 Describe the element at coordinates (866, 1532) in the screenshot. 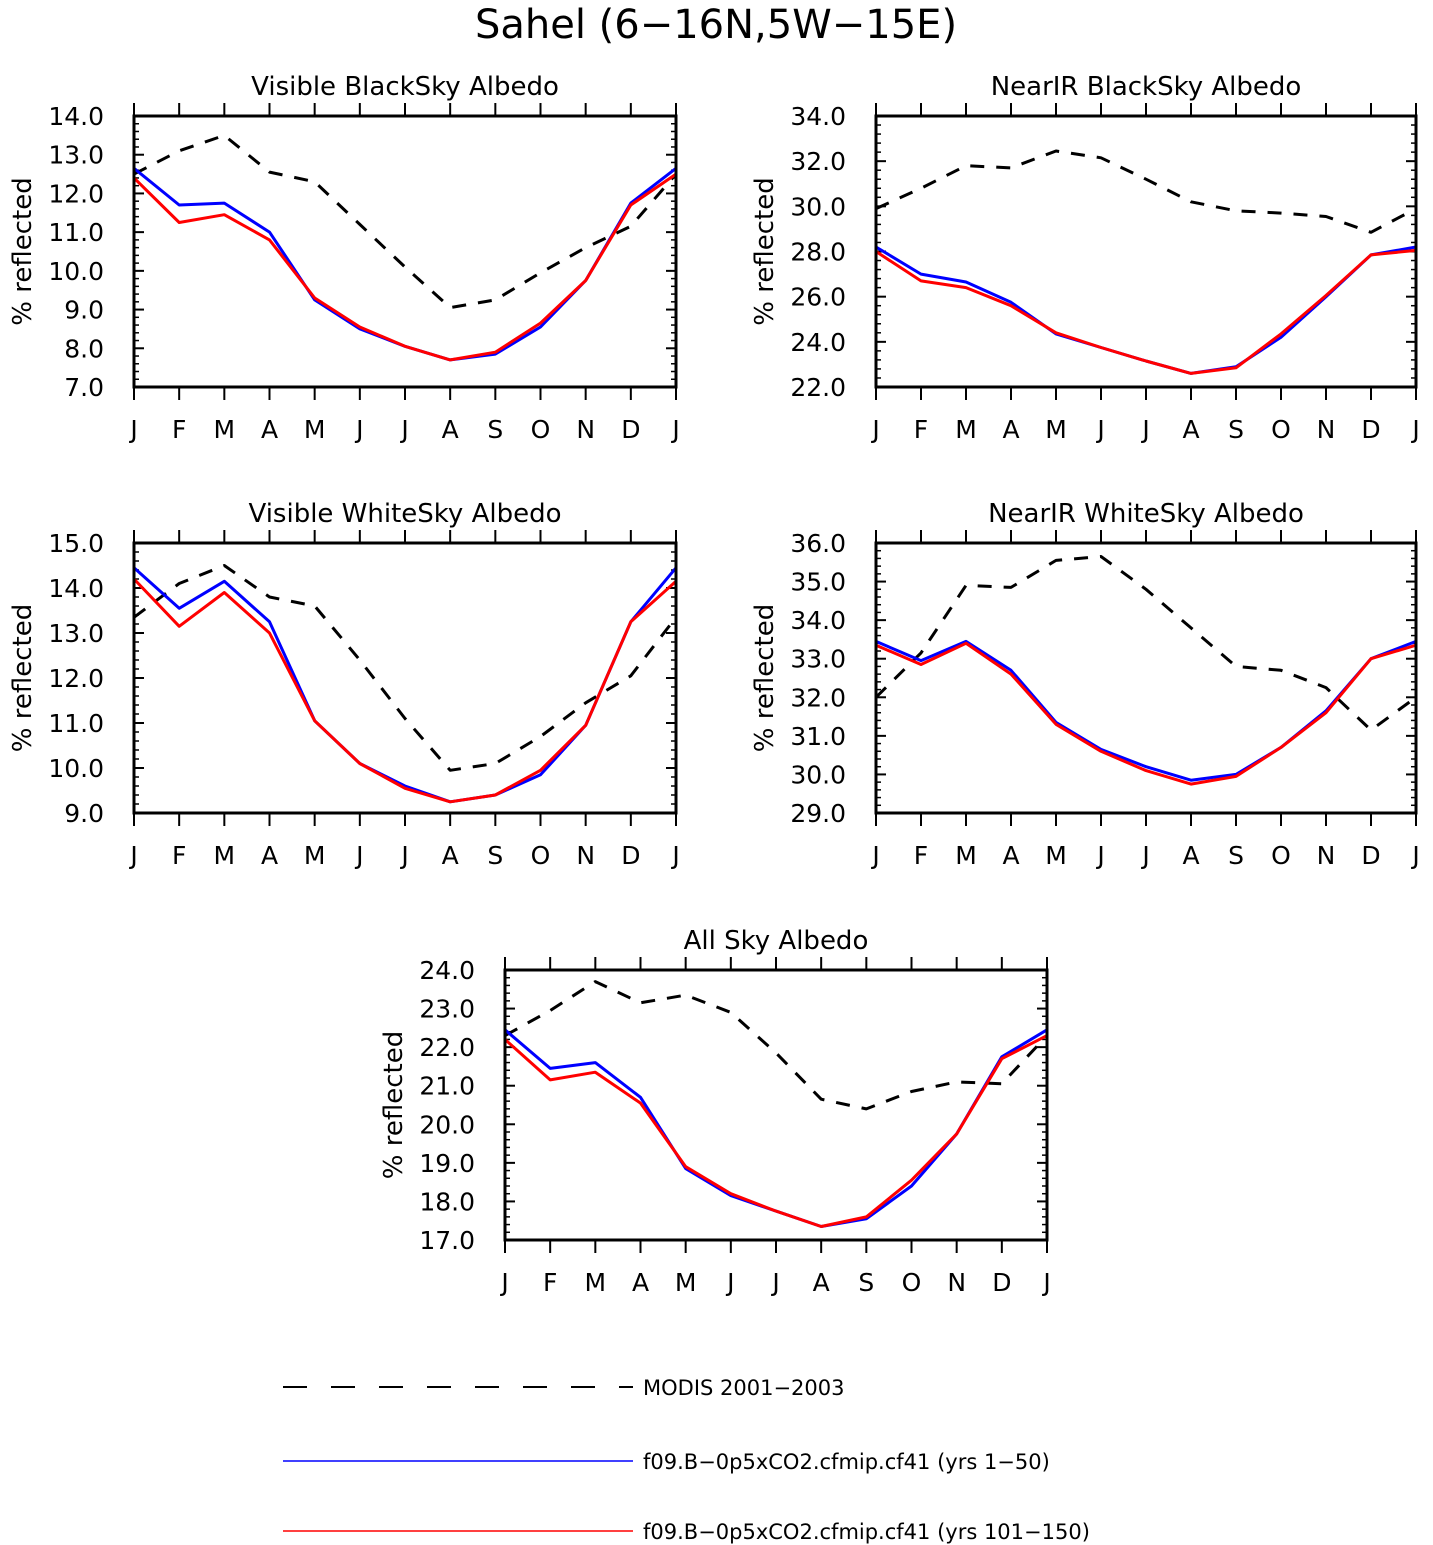

I see `legend-label-3: f09.B−0p5xCO2.cfmip.cf41 (yrs 101−150)` at that location.